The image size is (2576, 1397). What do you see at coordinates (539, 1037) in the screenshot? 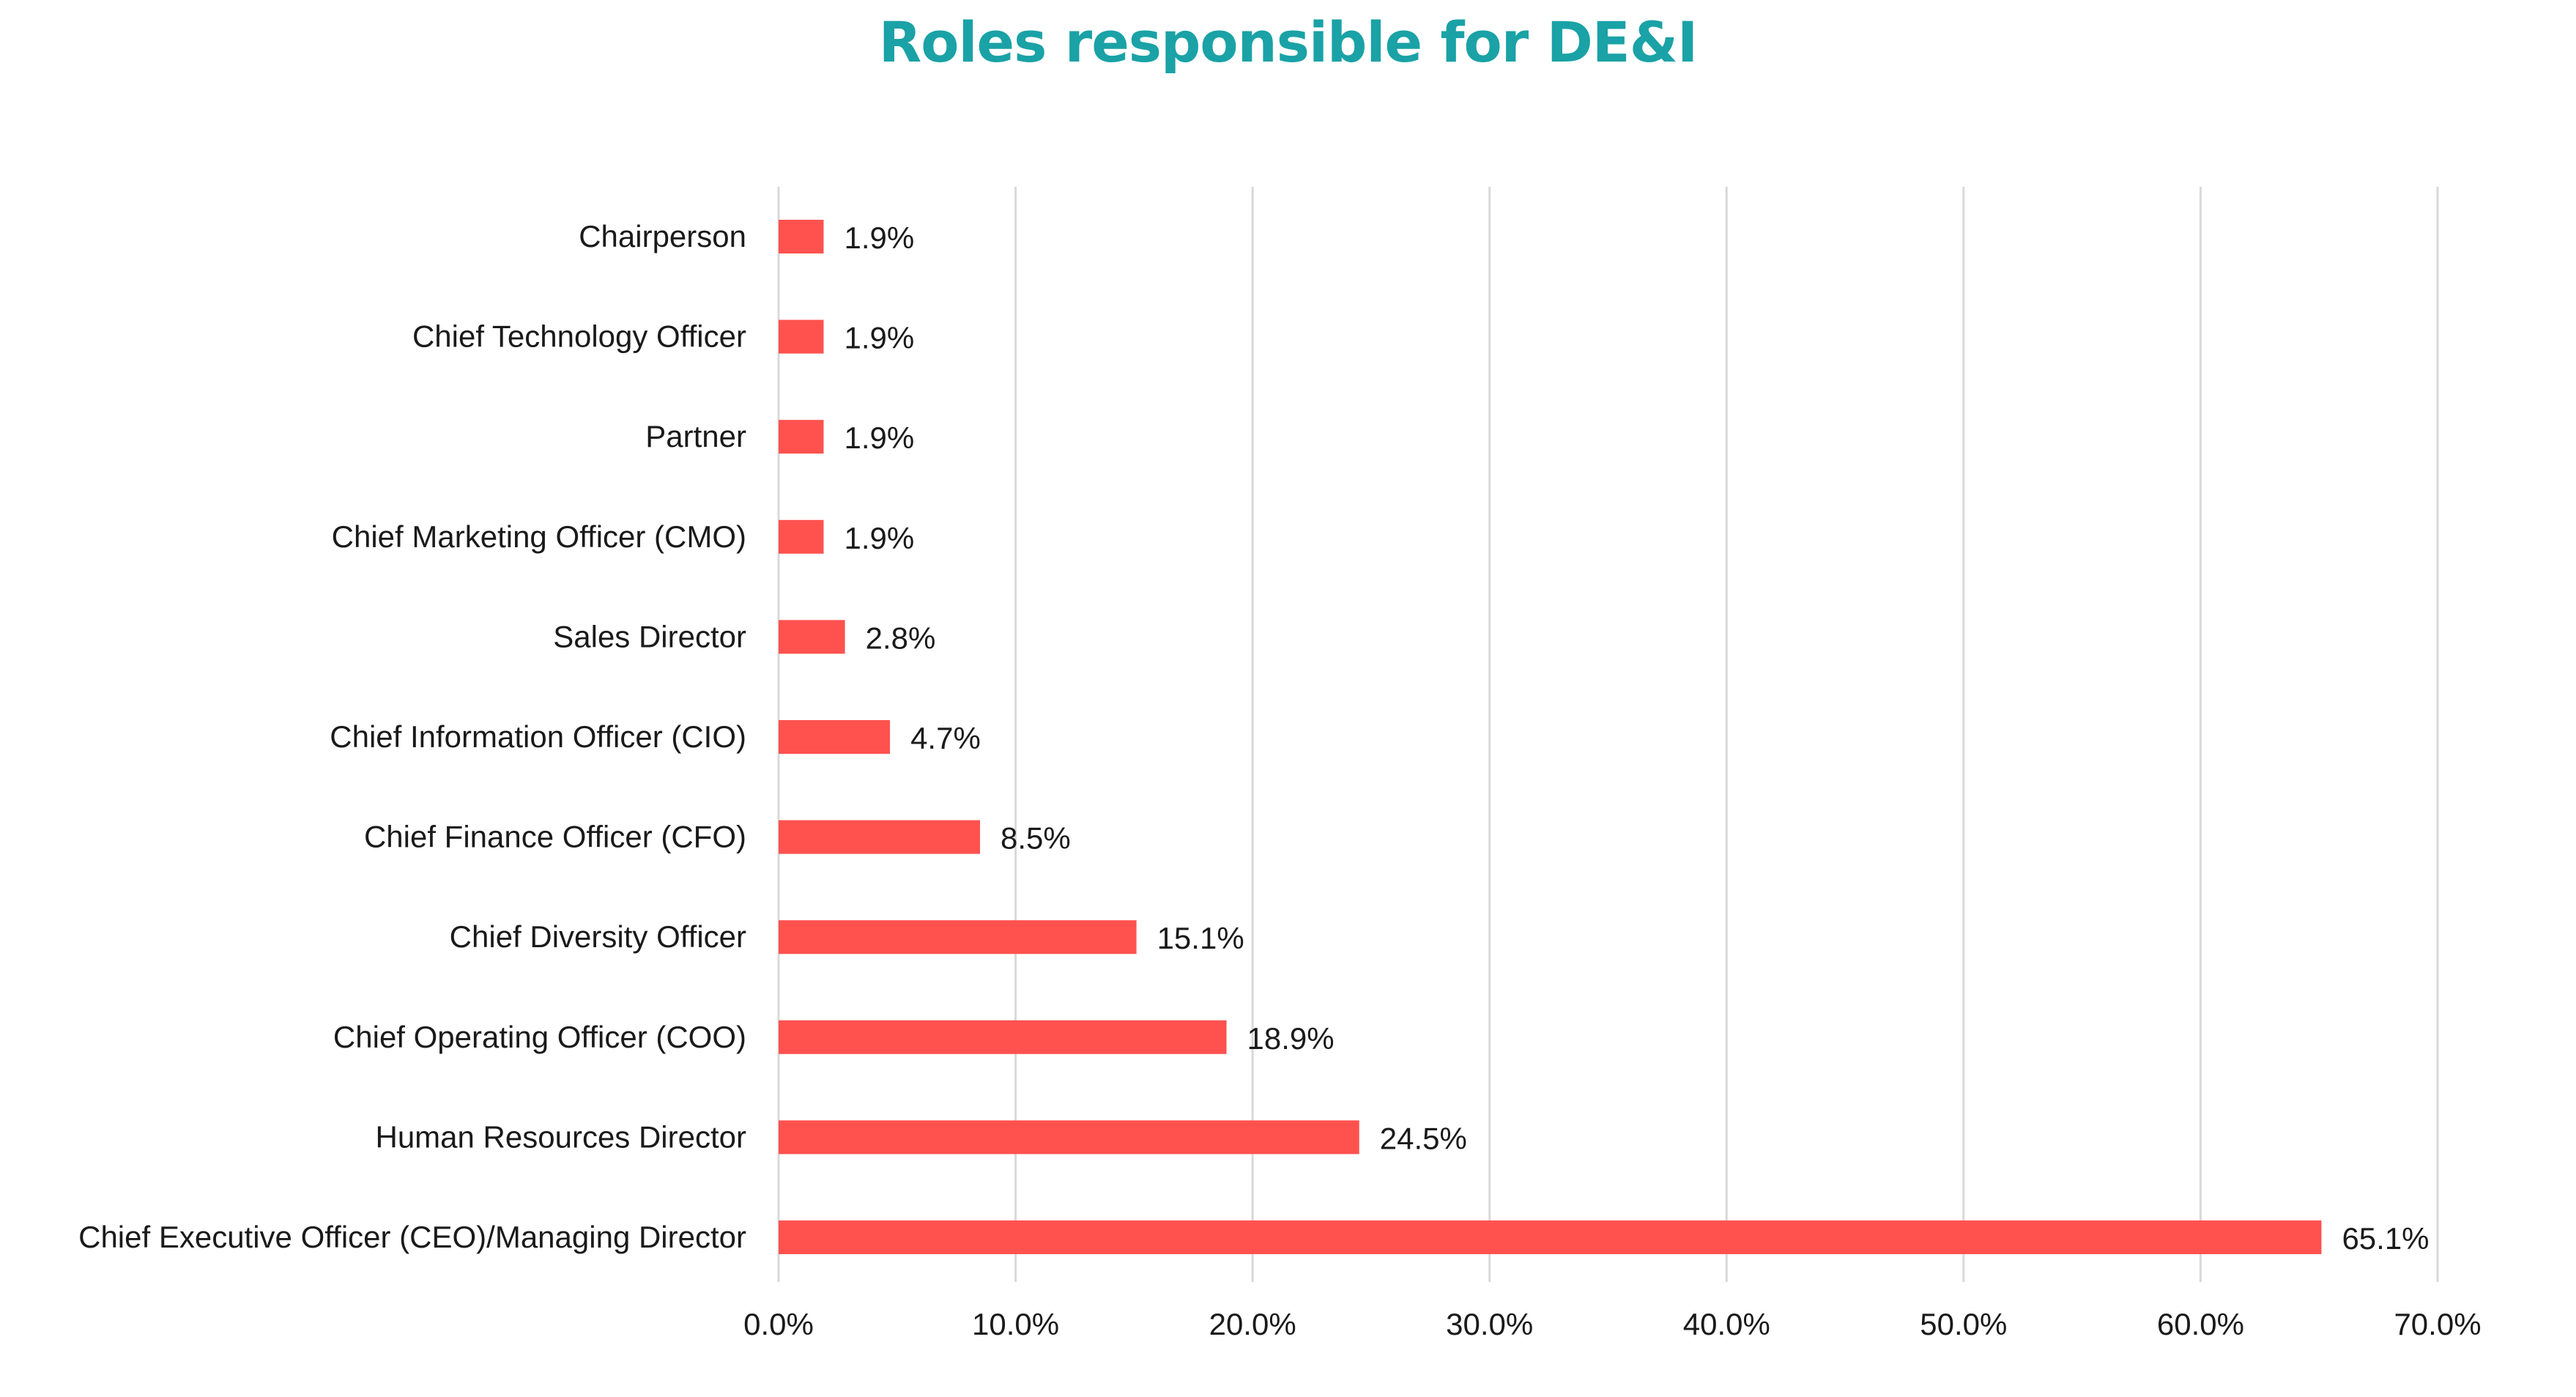
I see `category-label: Chief Operating Officer (COO)` at bounding box center [539, 1037].